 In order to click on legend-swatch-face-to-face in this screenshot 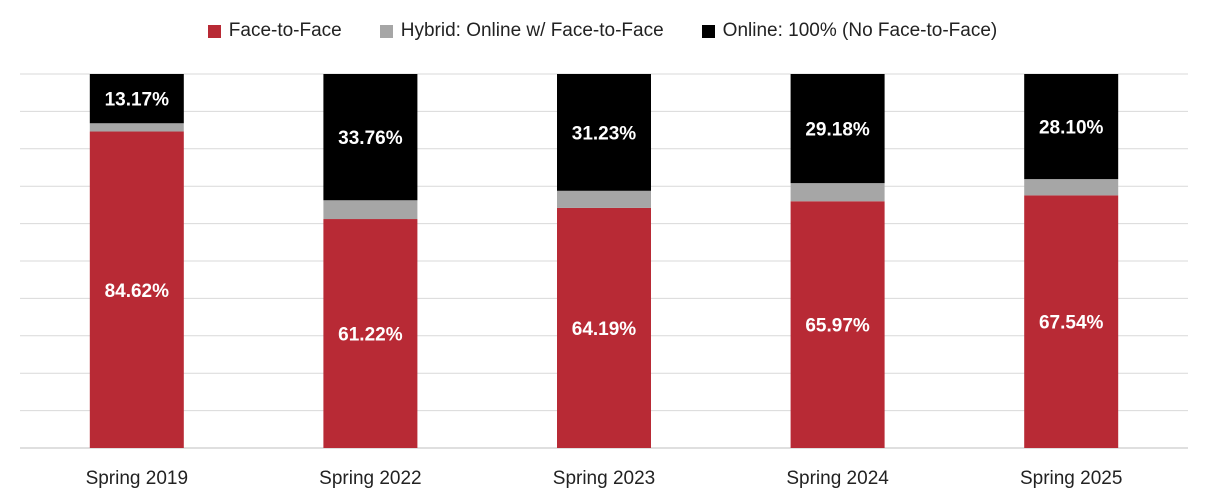, I will do `click(214, 31)`.